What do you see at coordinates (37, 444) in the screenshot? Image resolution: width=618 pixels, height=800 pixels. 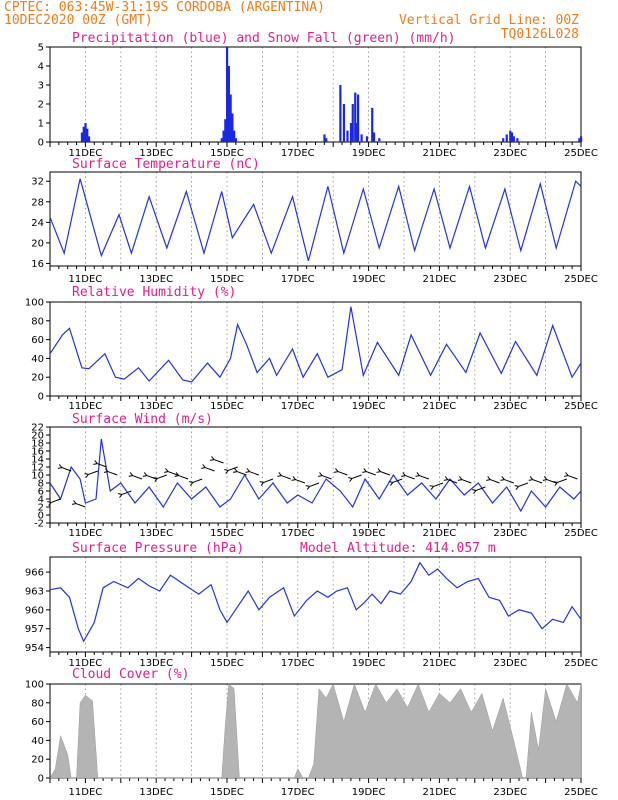 I see `y-tick-label: 18` at bounding box center [37, 444].